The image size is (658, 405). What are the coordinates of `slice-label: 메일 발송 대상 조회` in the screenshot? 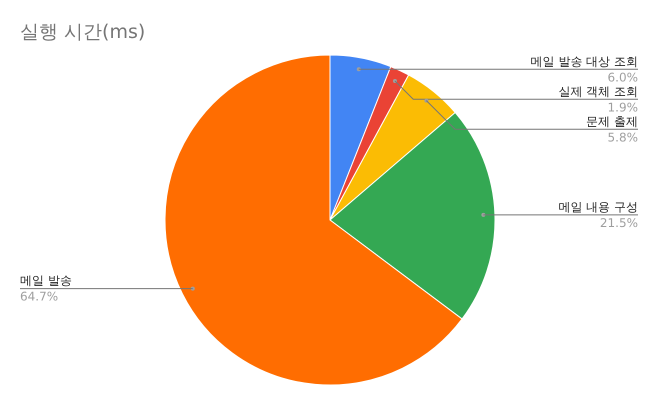 It's located at (584, 61).